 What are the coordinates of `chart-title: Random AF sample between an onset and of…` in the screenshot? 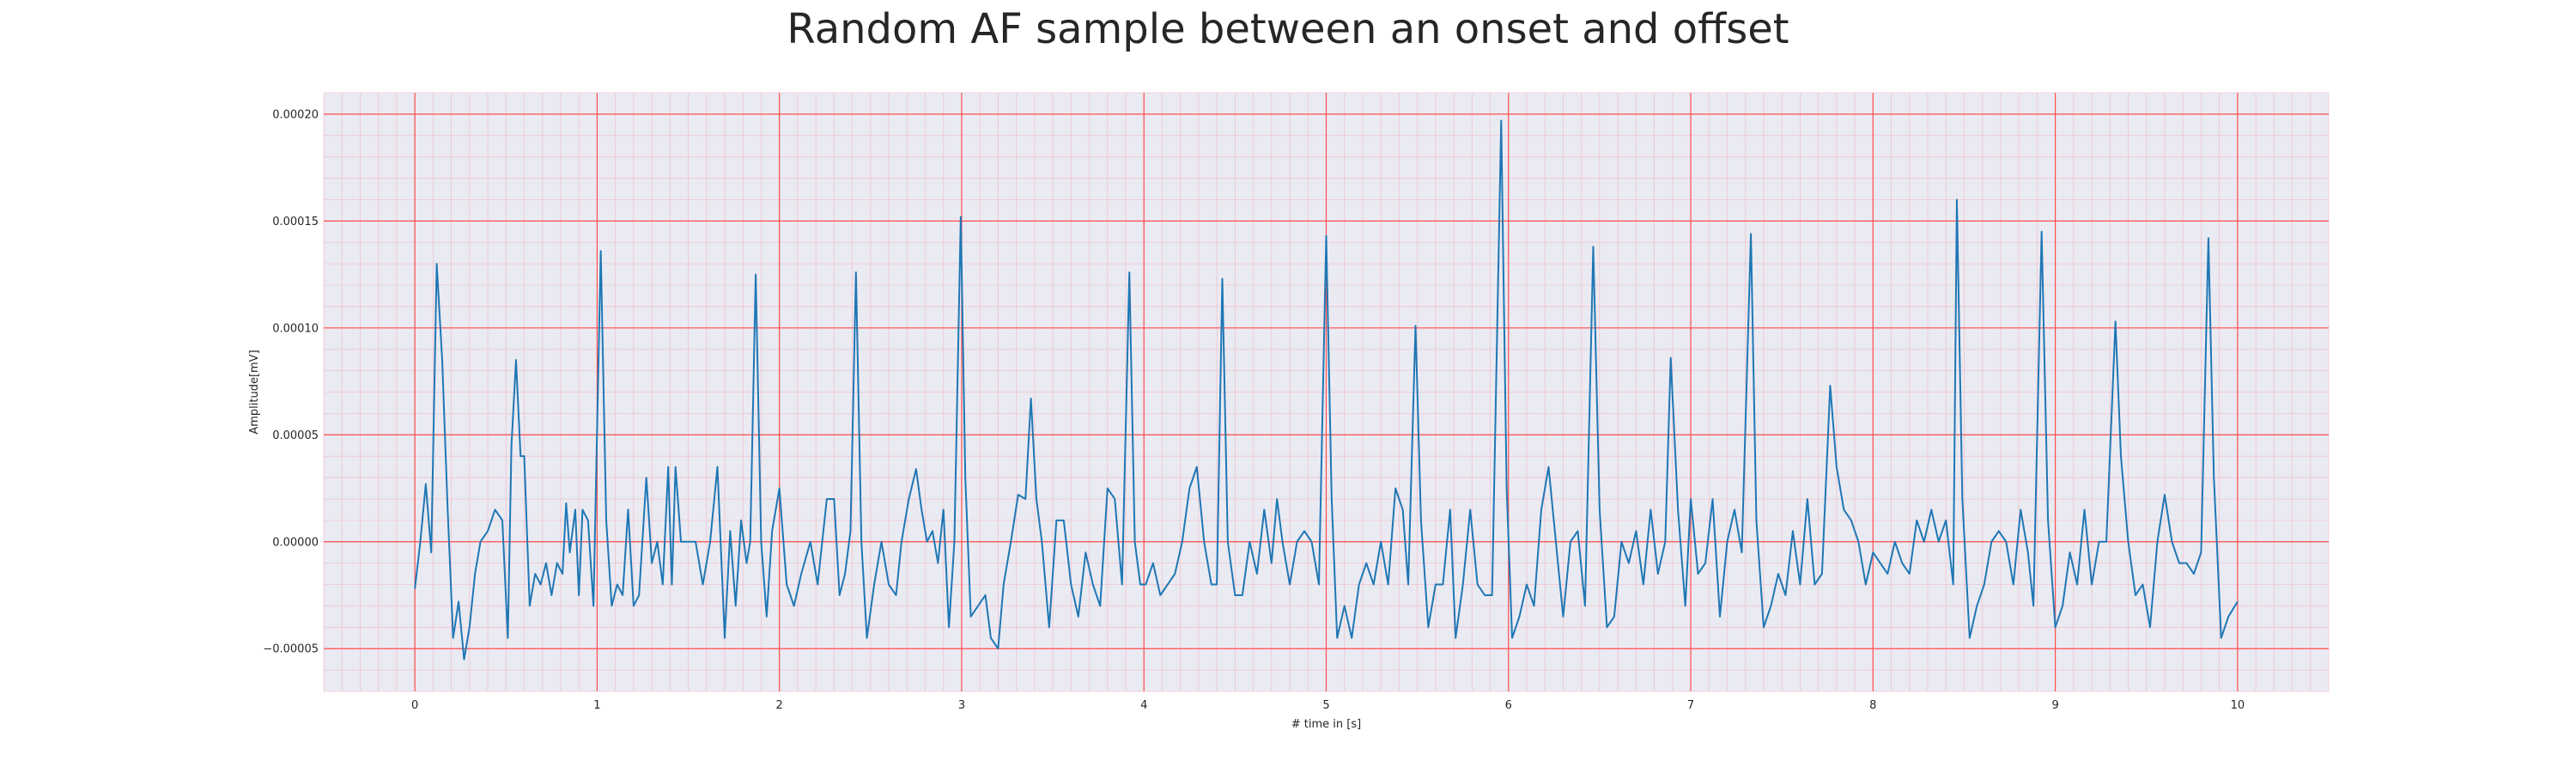 It's located at (1288, 29).